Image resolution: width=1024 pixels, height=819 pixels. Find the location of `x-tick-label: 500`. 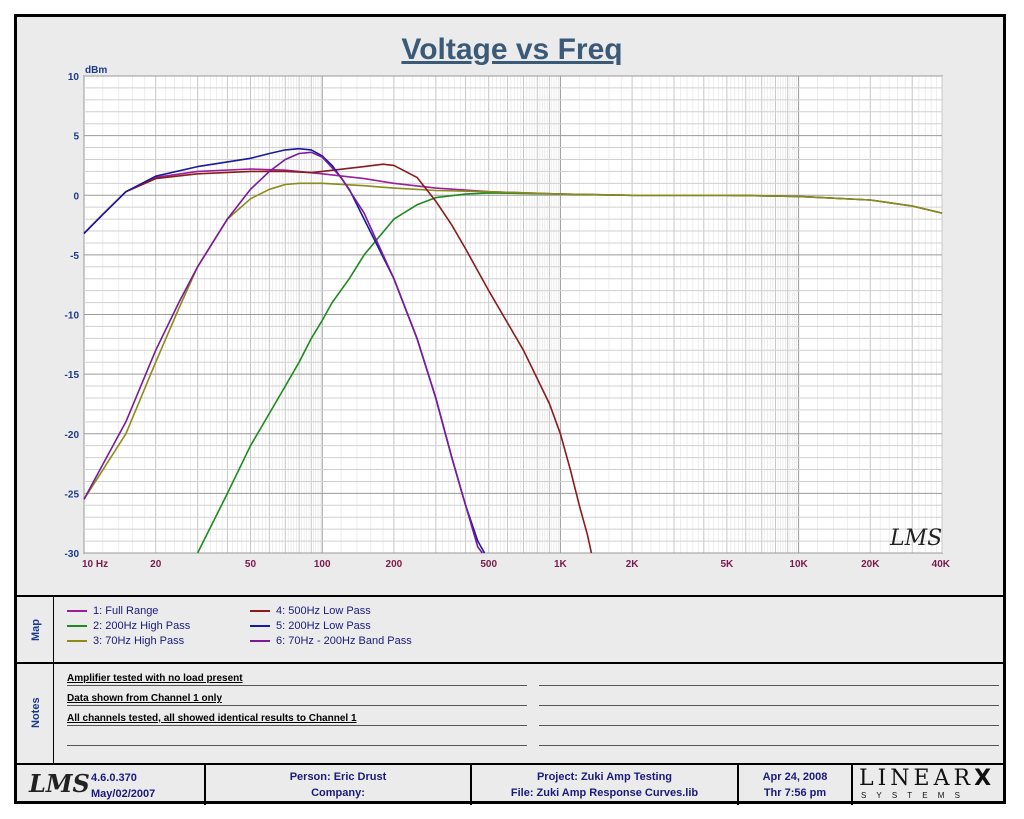

x-tick-label: 500 is located at coordinates (488, 564).